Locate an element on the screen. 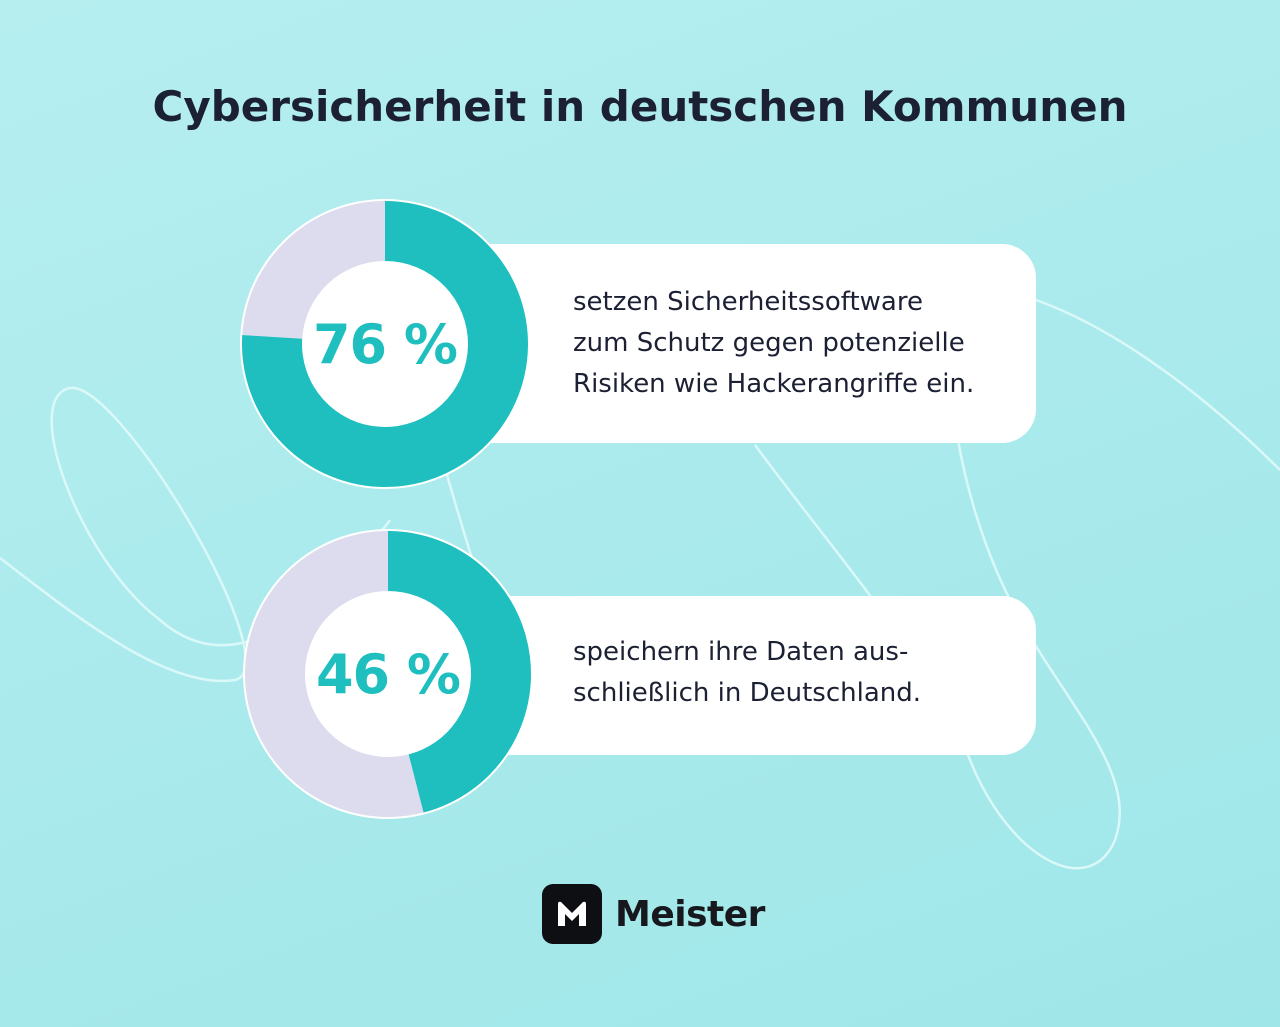  stat-description-line: zum Schutz gegen potenzielle is located at coordinates (769, 343).